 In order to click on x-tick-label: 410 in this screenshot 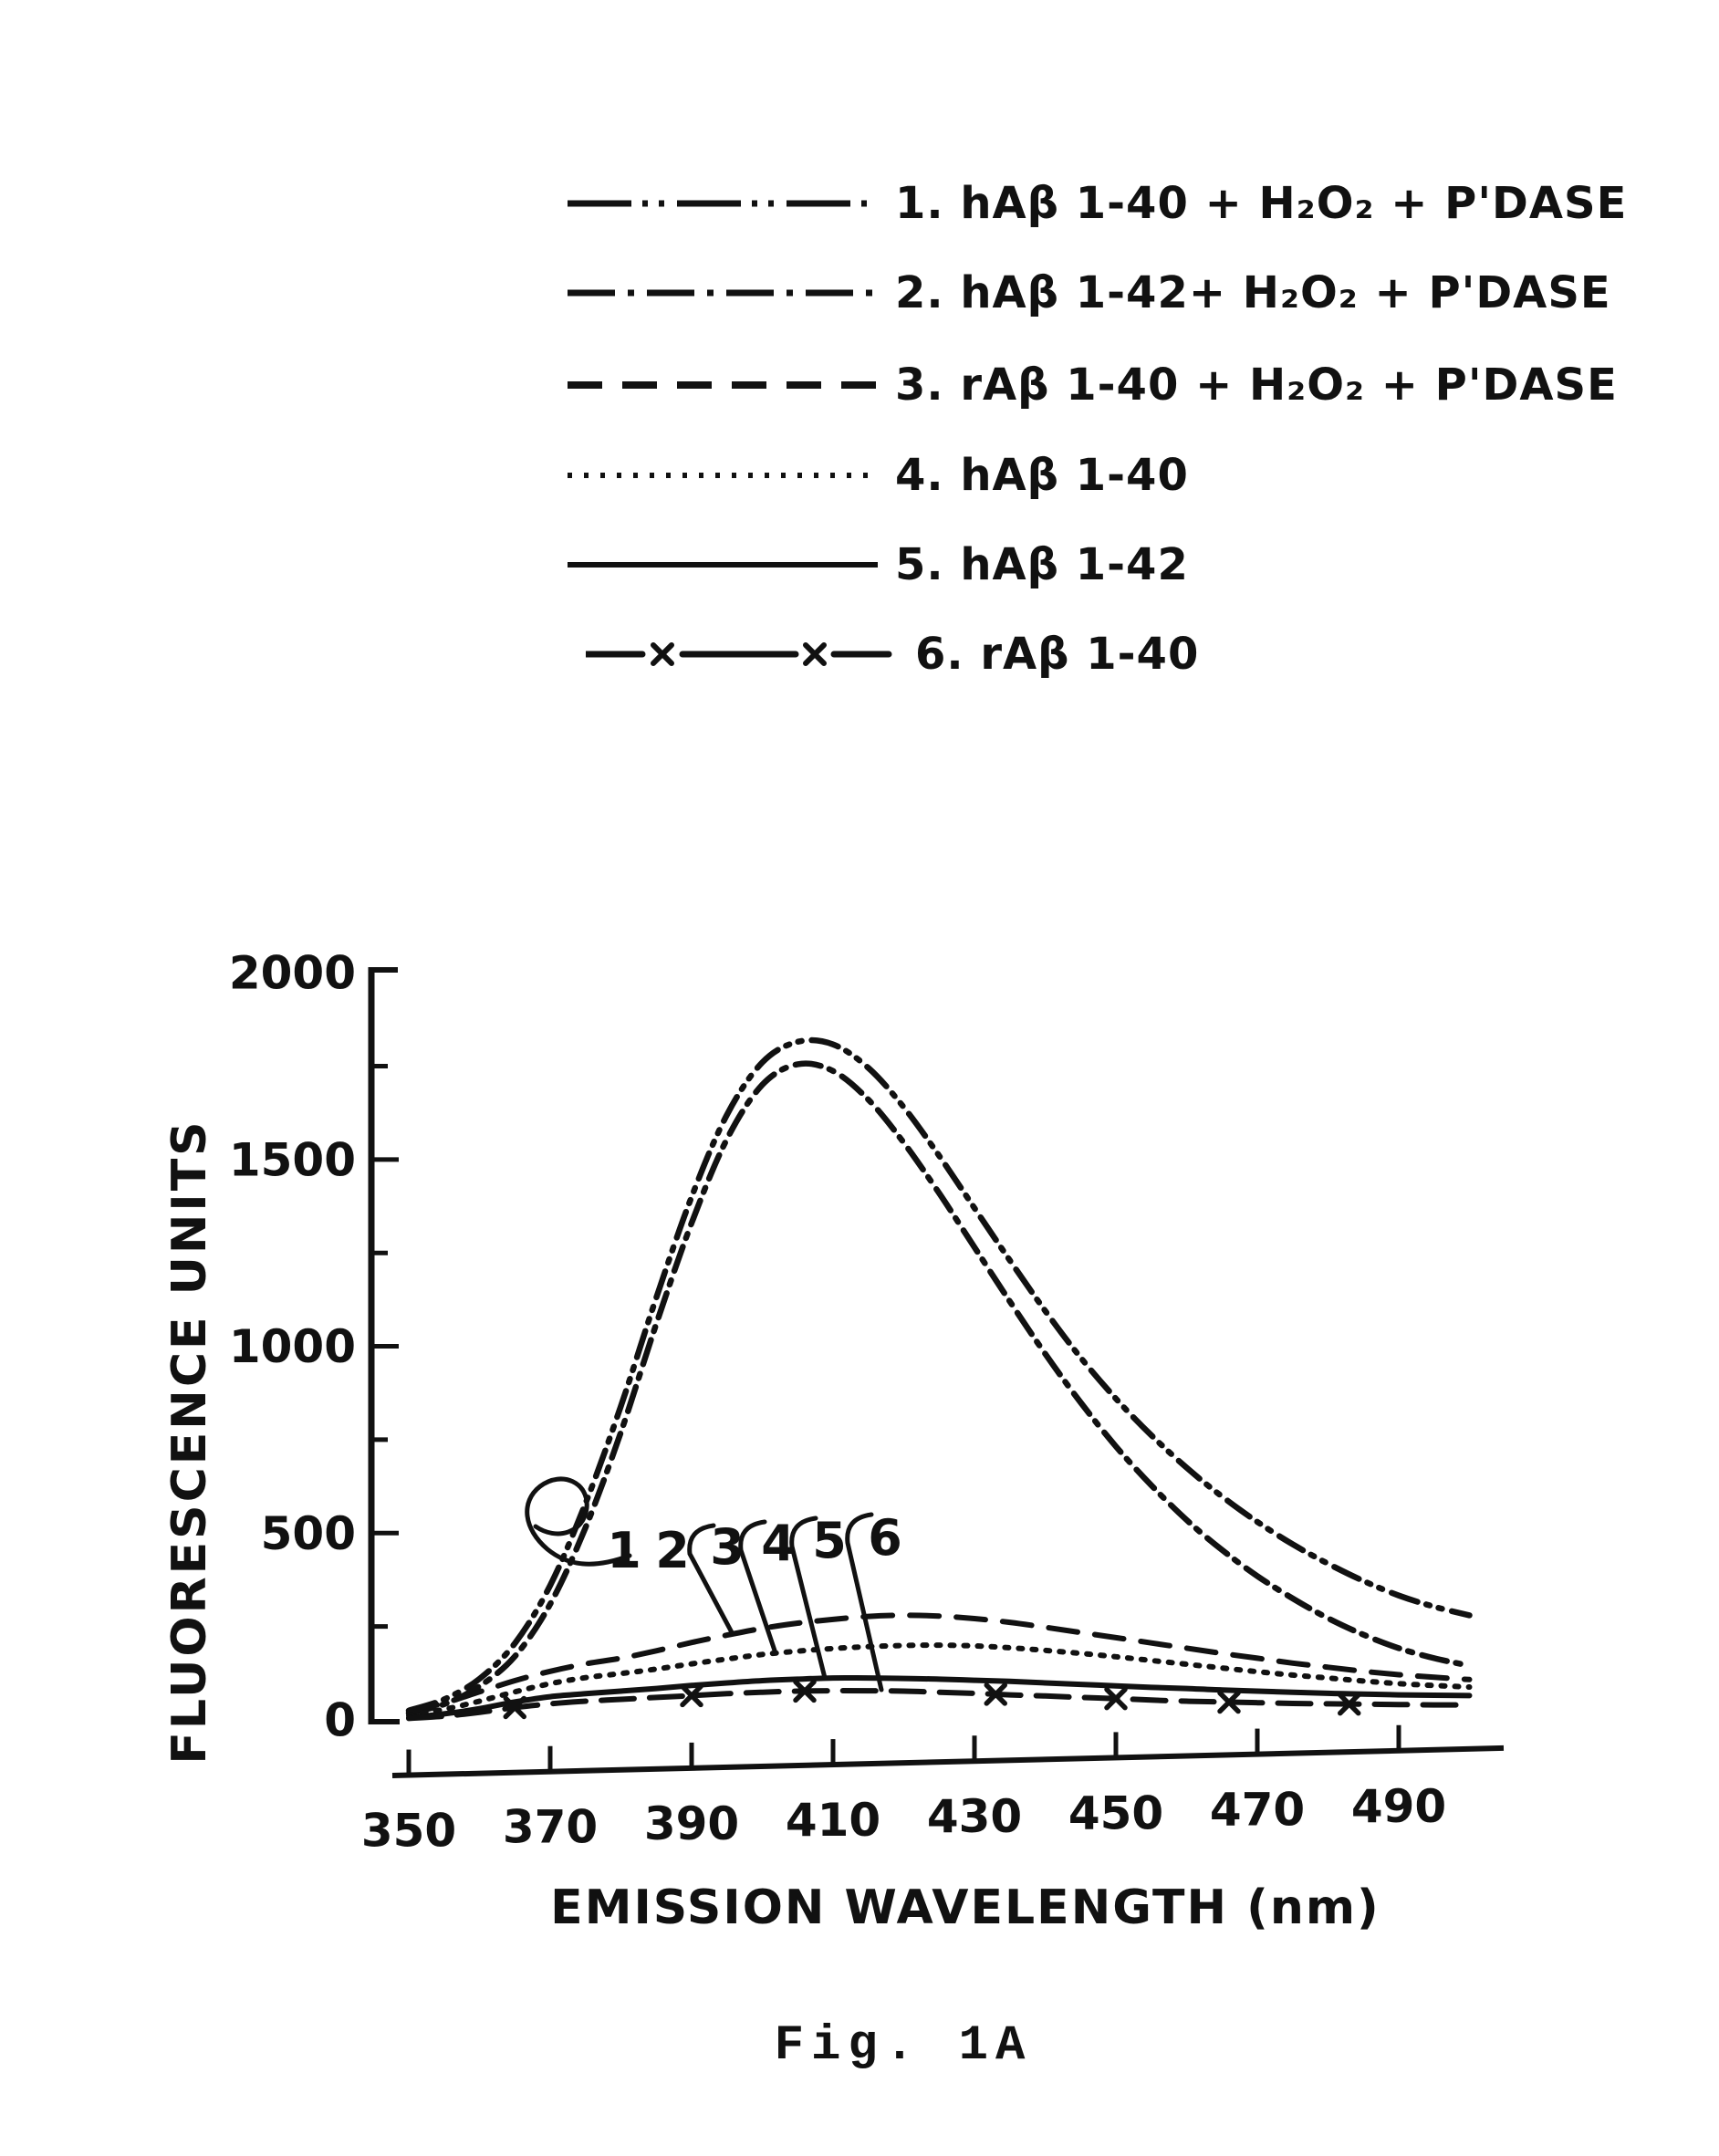, I will do `click(833, 1821)`.